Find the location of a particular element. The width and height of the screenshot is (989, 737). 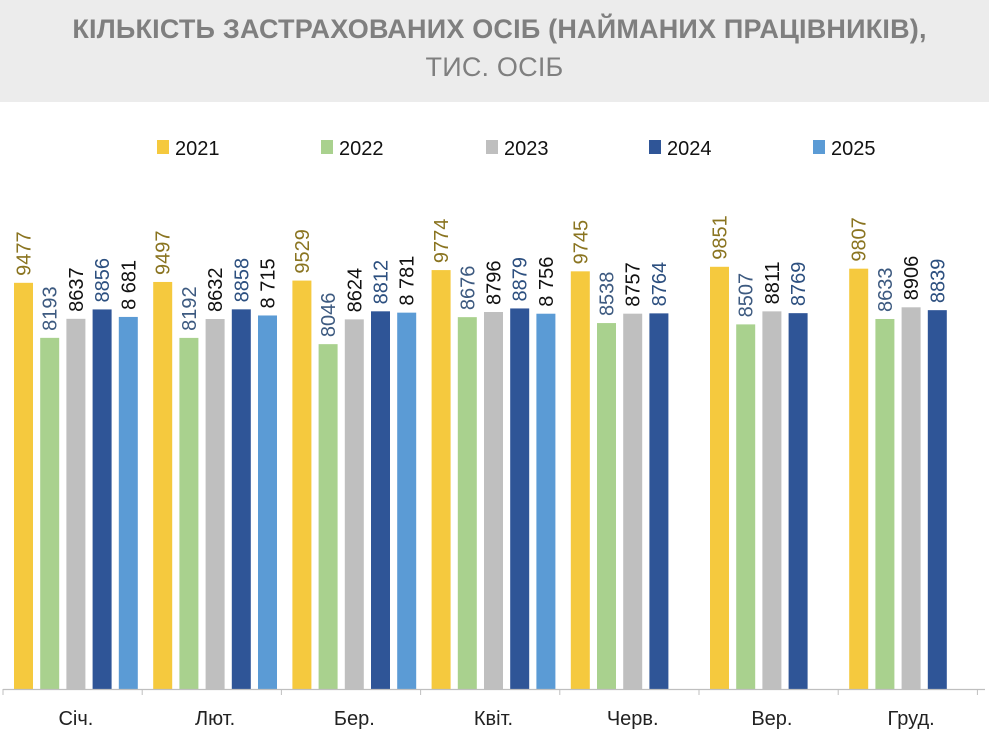

value-label-2023-2: 8624 is located at coordinates (355, 290).